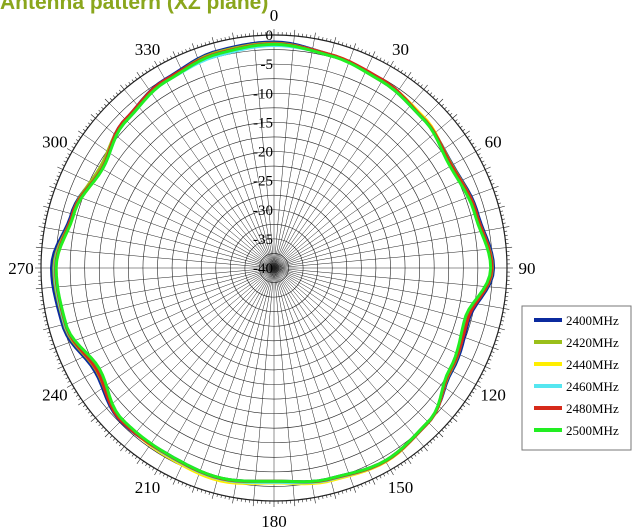 The width and height of the screenshot is (637, 531). I want to click on angle-tick-label: 330, so click(148, 49).